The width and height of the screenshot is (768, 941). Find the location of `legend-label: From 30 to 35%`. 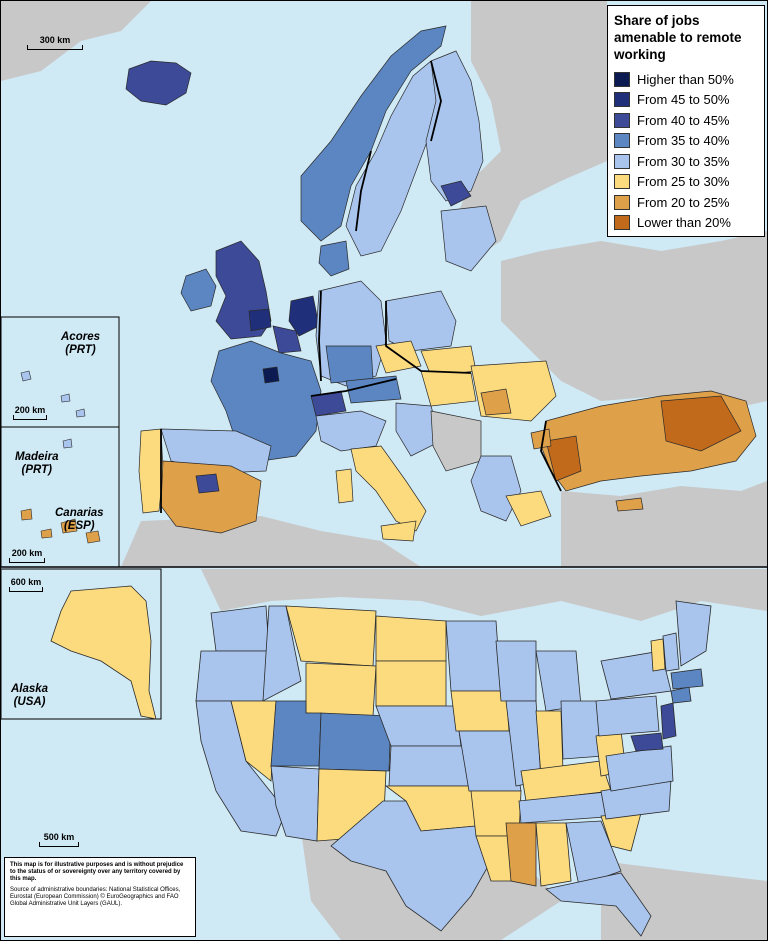

legend-label: From 30 to 35% is located at coordinates (683, 161).